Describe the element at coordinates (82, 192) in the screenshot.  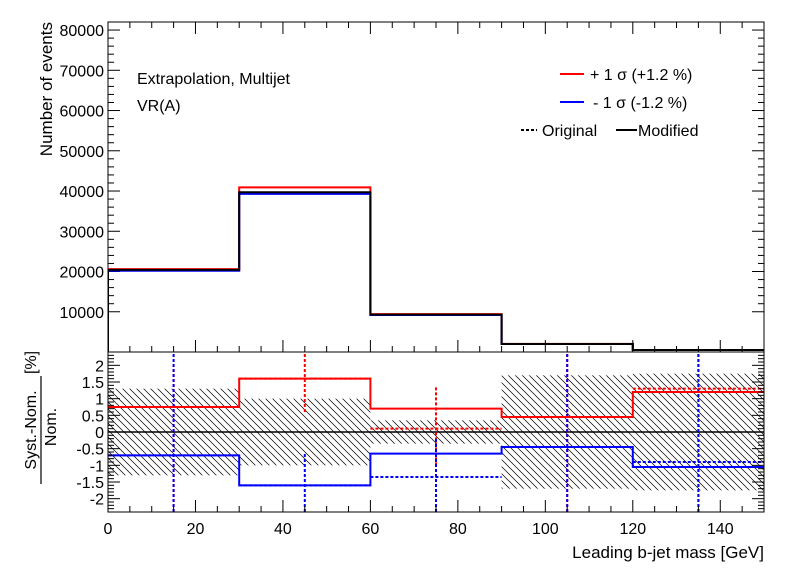
I see `main-y-tick-label: 40000` at that location.